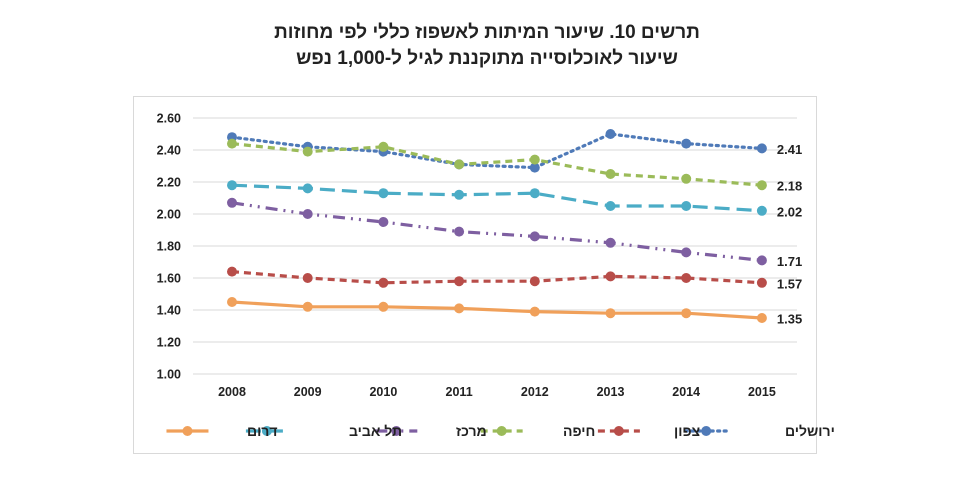 The width and height of the screenshot is (974, 504). Describe the element at coordinates (687, 431) in the screenshot. I see `legend-label: צפון` at that location.